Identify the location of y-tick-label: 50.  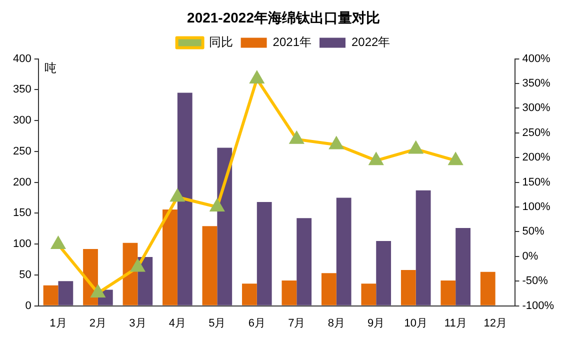
(25, 274).